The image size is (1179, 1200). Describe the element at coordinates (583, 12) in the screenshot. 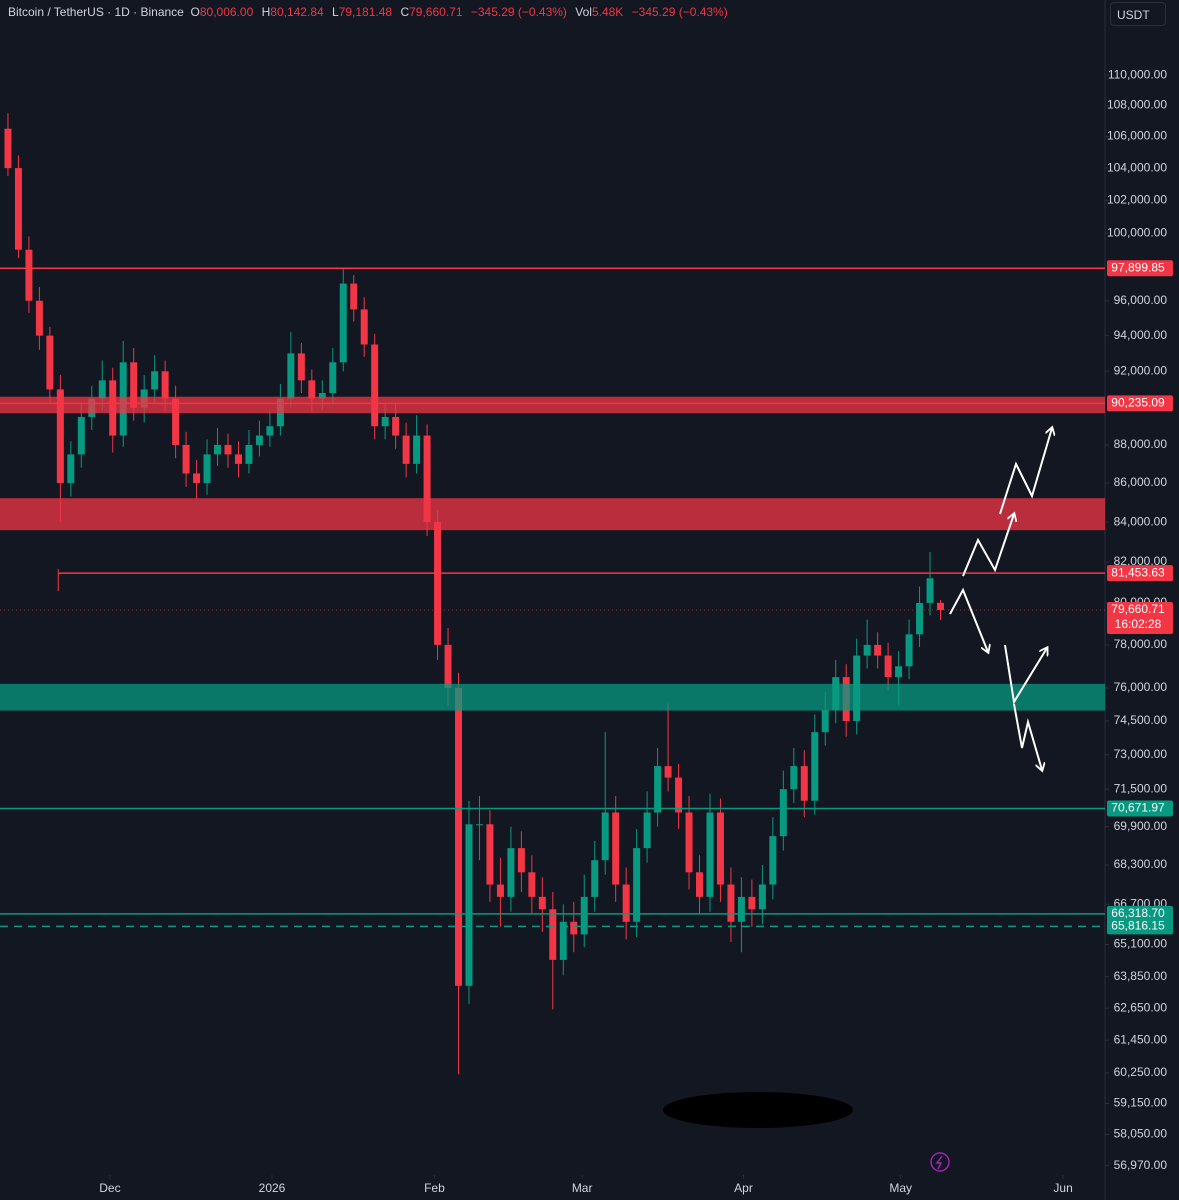

I see `vol-label: Vol` at that location.